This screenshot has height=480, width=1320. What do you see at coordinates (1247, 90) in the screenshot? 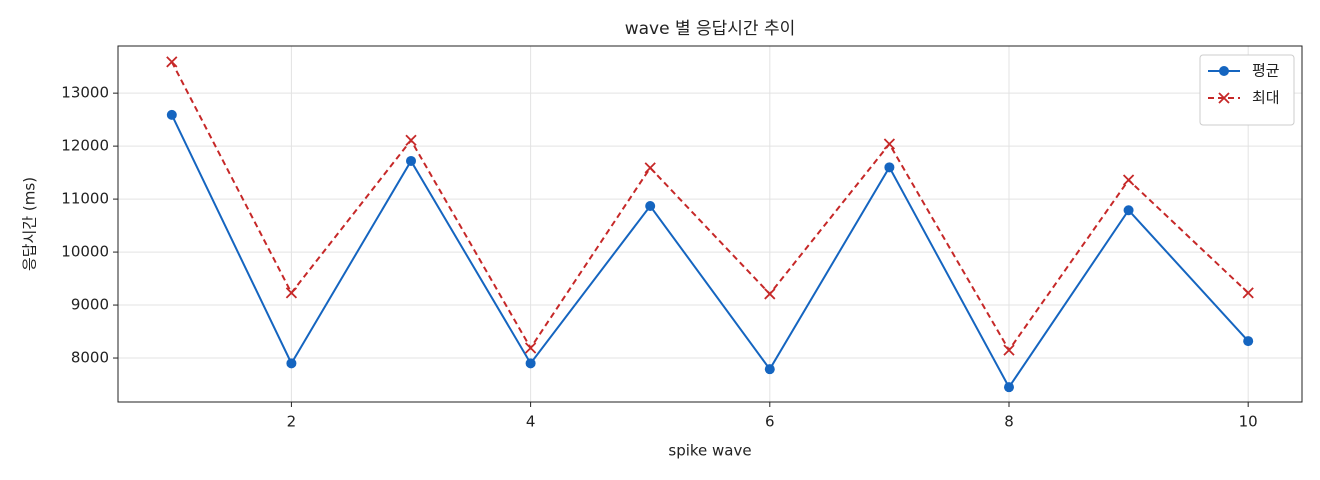
I see `legend-box` at bounding box center [1247, 90].